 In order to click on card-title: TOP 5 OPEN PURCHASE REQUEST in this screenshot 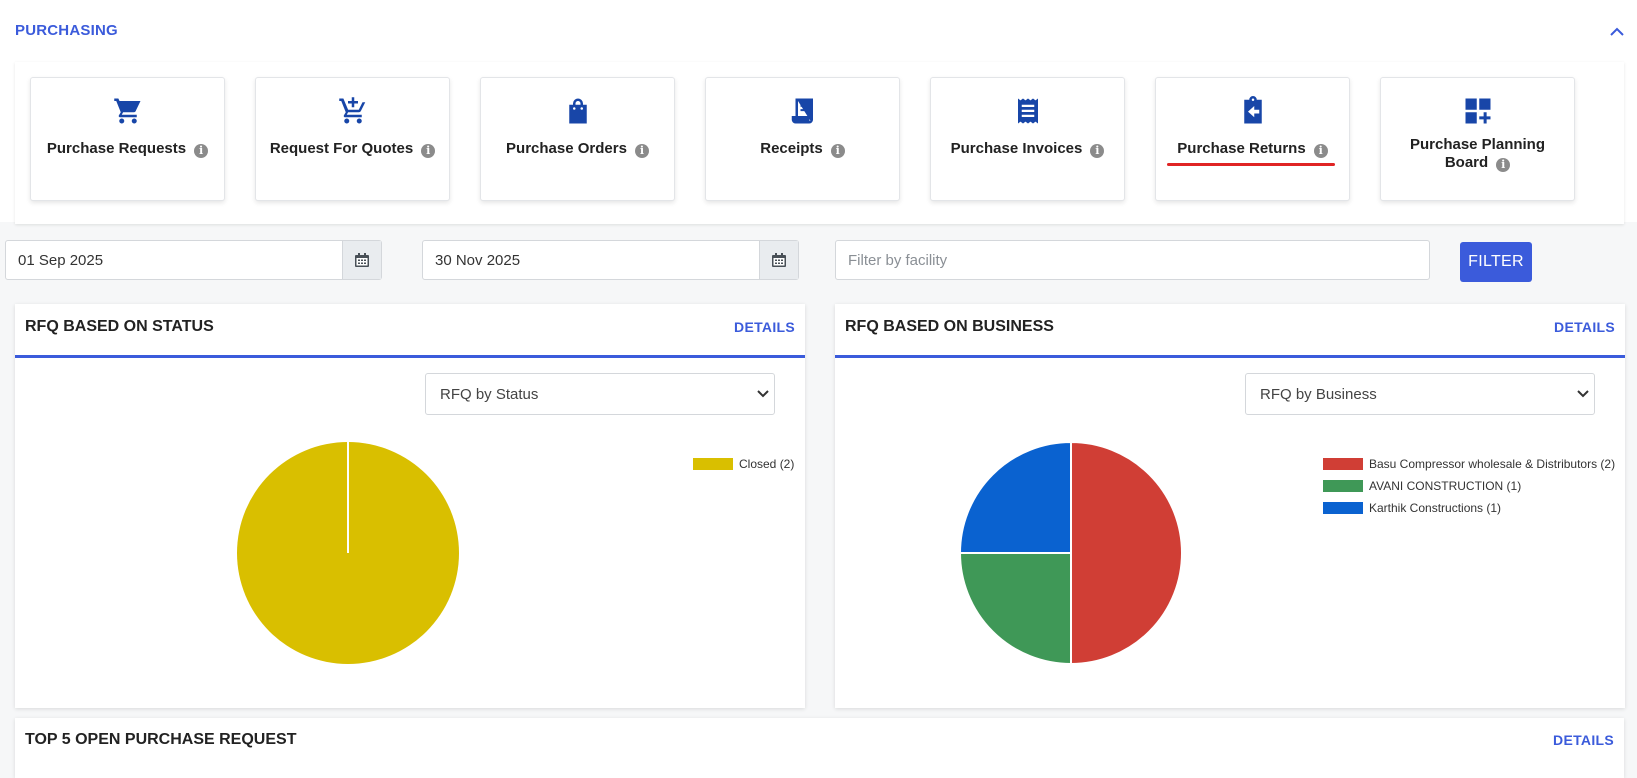, I will do `click(161, 739)`.